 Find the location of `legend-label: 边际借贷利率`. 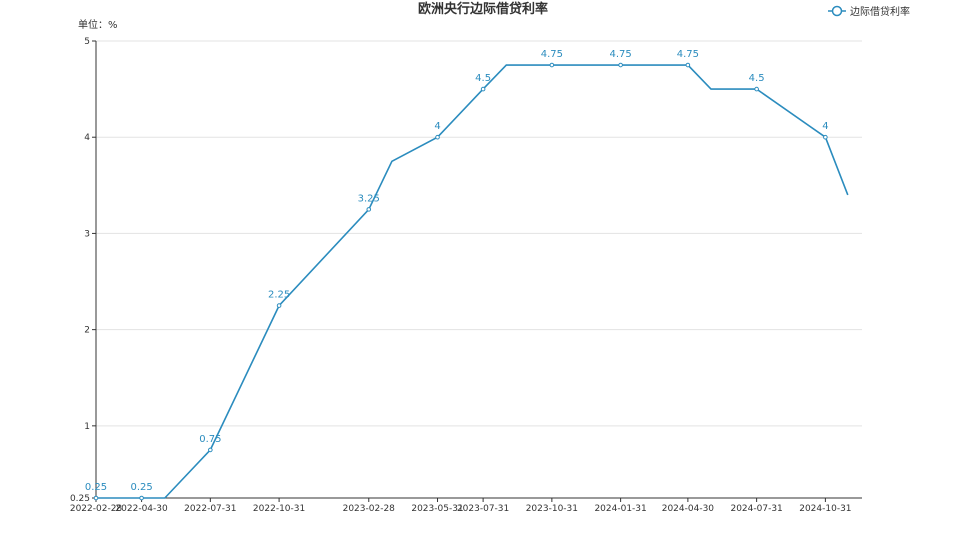

legend-label: 边际借贷利率 is located at coordinates (880, 11).